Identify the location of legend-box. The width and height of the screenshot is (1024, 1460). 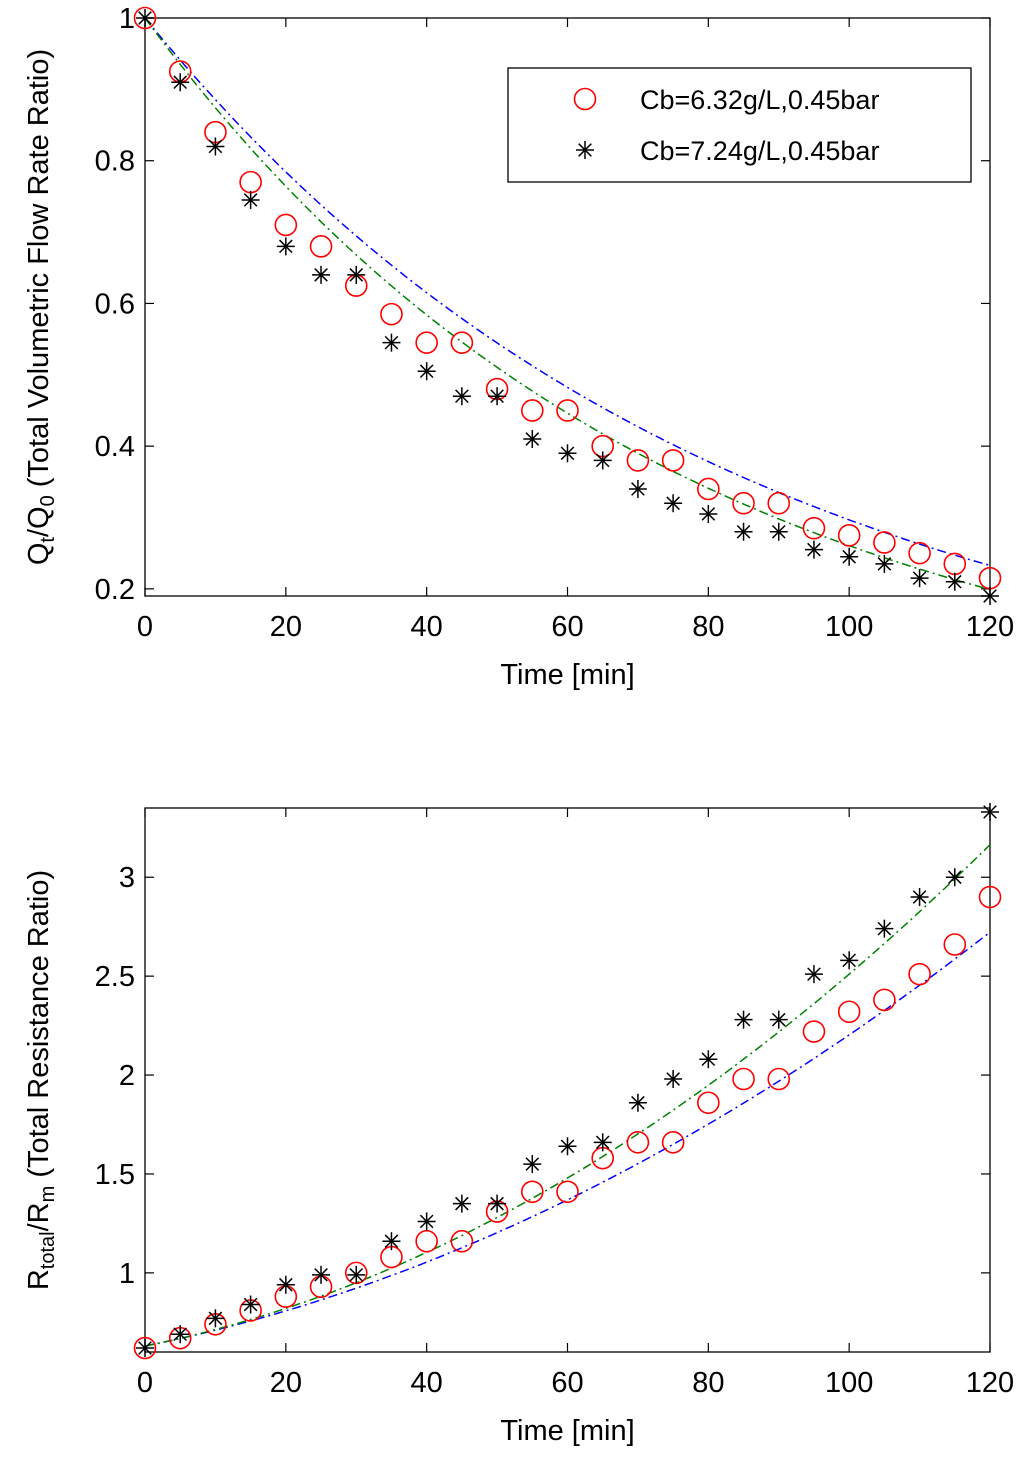
(739, 125).